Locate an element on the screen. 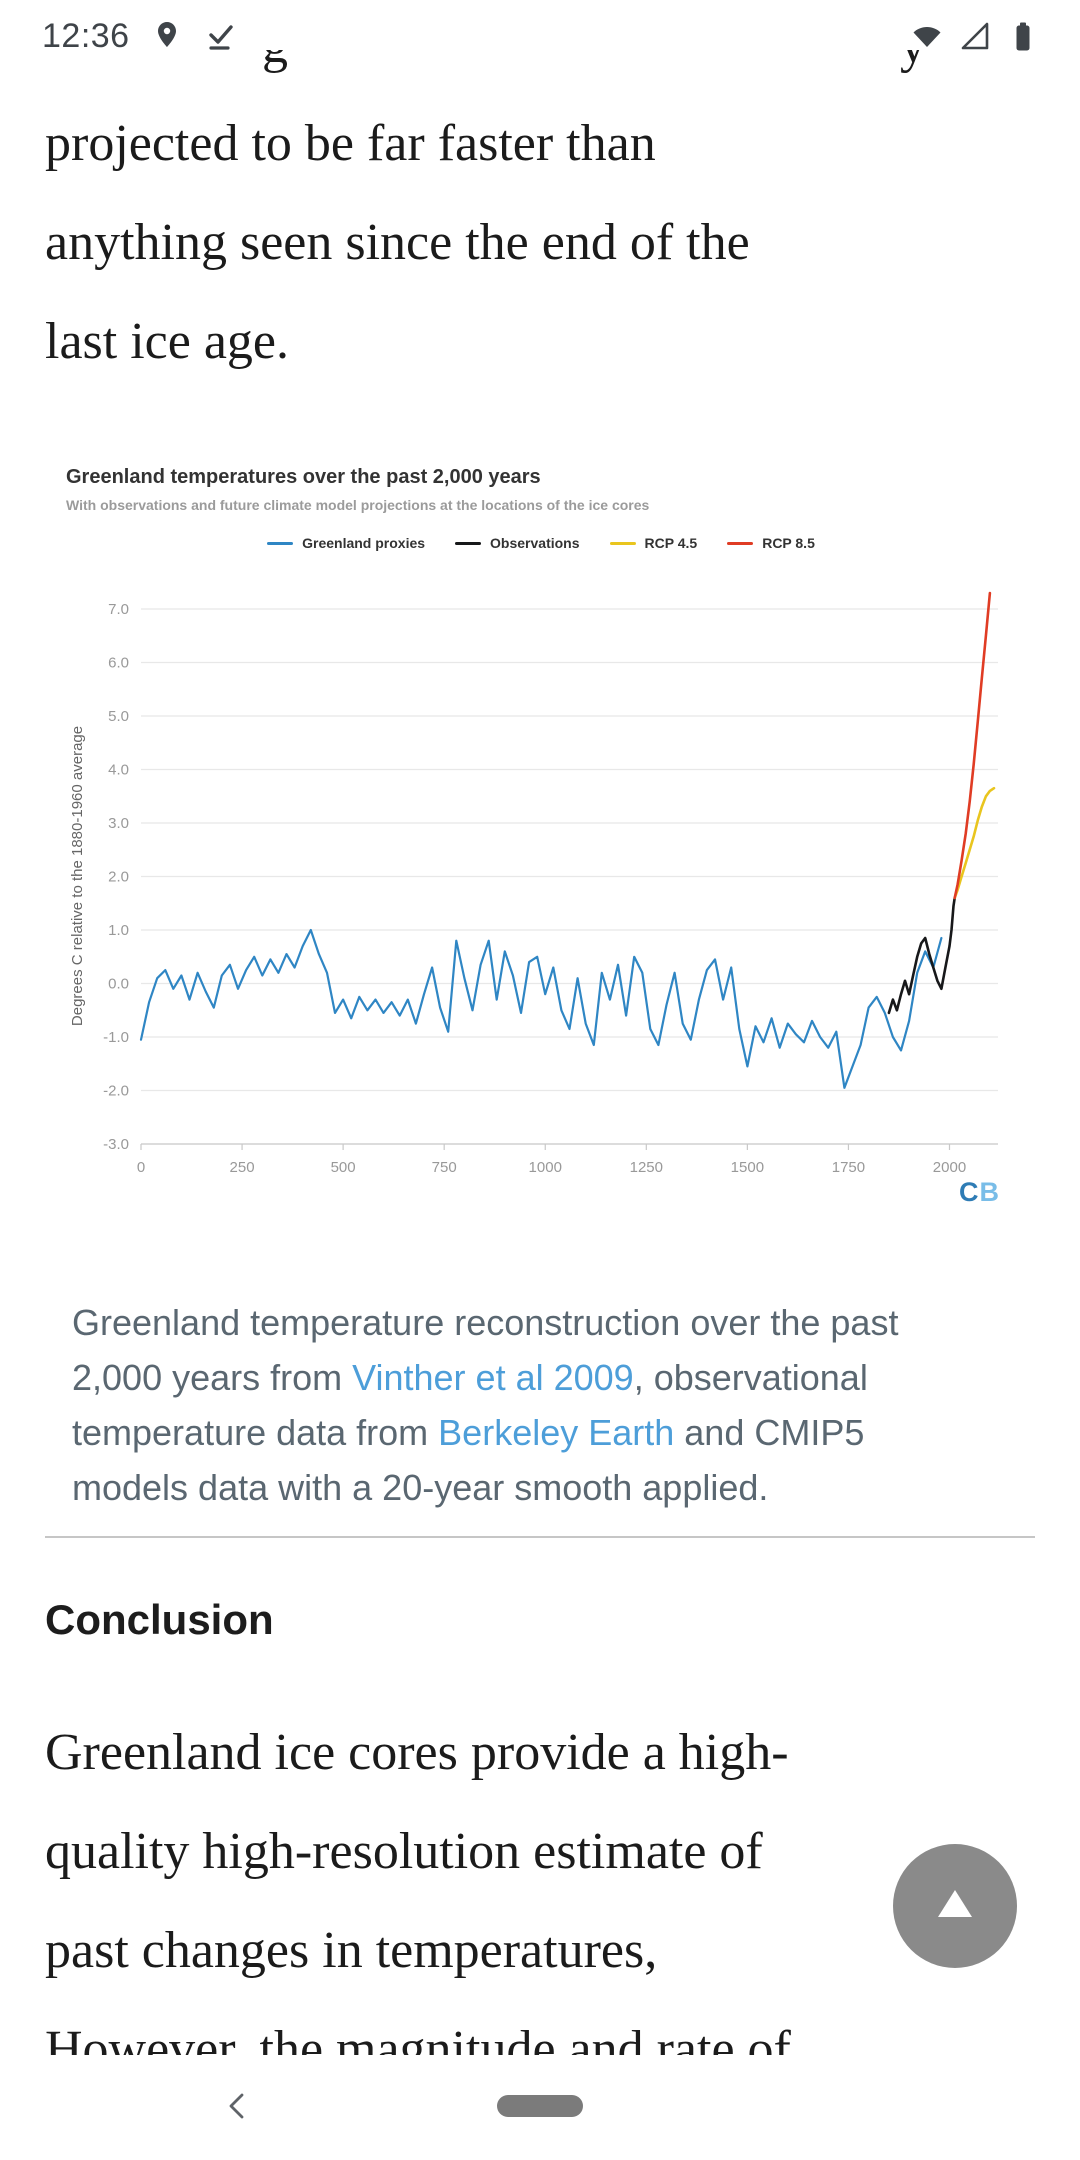 The image size is (1080, 2160). check-line-icon is located at coordinates (221, 36).